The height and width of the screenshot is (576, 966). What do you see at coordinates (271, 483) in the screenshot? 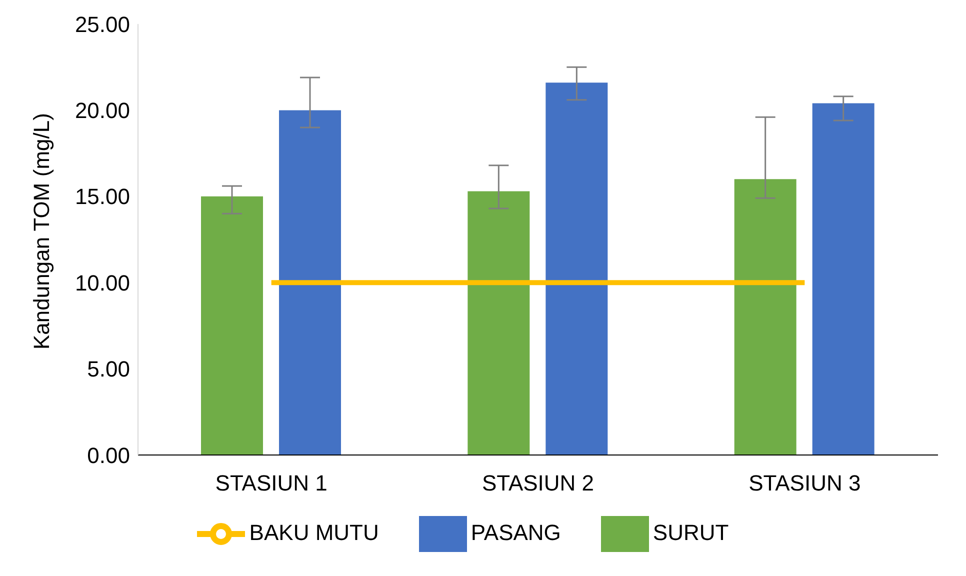
I see `x-tick-label: STASIUN 1` at bounding box center [271, 483].